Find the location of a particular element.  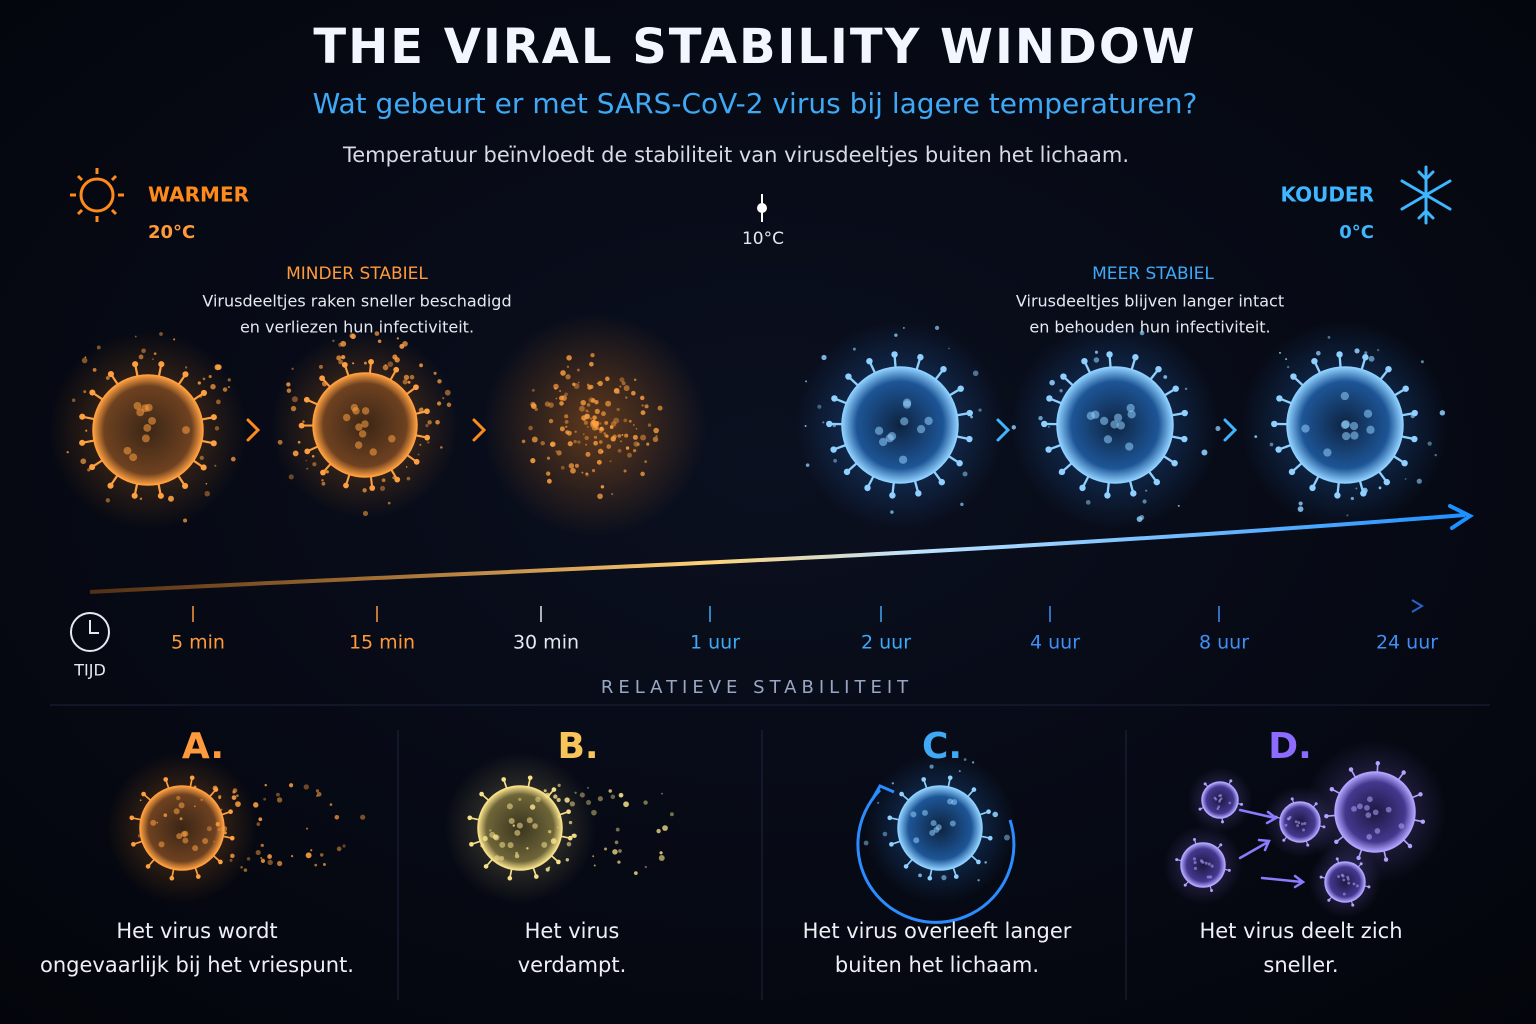

division-arrows is located at coordinates (1272, 848).